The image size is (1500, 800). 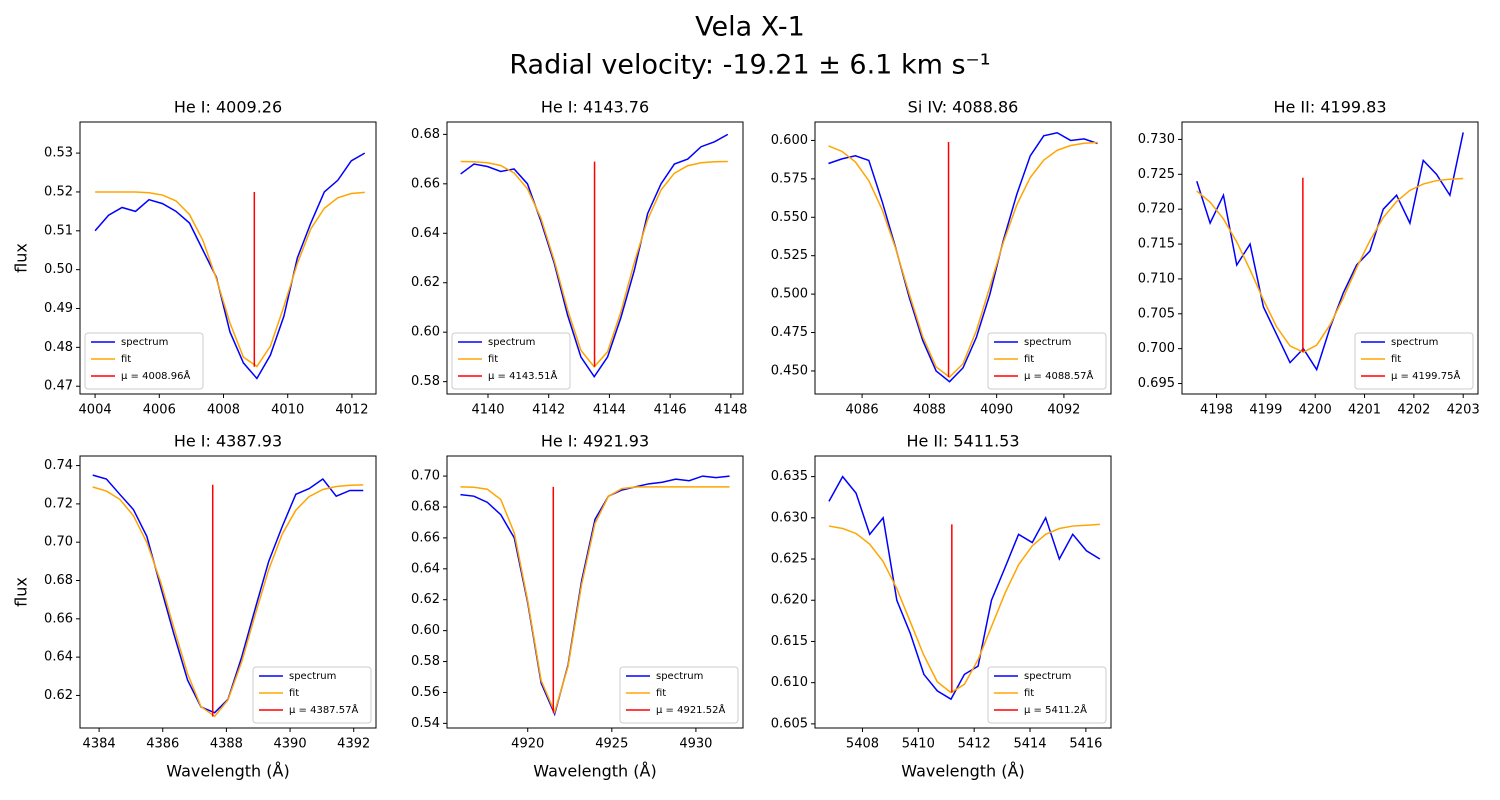 I want to click on figure-title: Vela X-1, so click(x=750, y=27).